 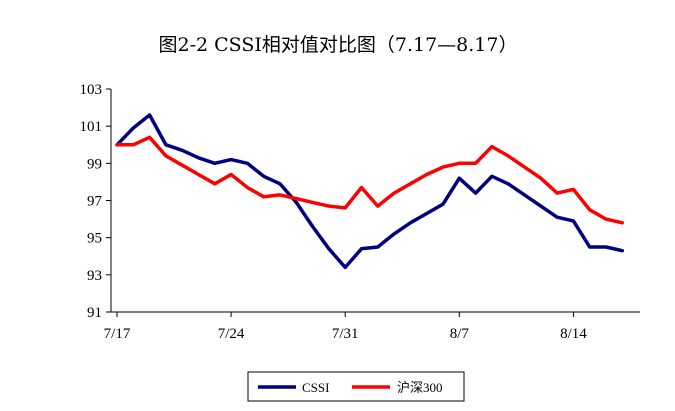 What do you see at coordinates (231, 334) in the screenshot?
I see `x-tick-label: 7/24` at bounding box center [231, 334].